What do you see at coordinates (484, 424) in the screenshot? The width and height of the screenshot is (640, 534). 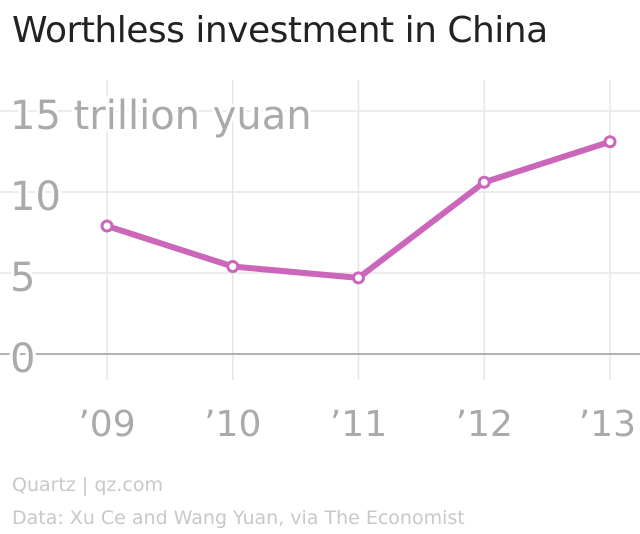 I see `x-tick-label: ’12` at bounding box center [484, 424].